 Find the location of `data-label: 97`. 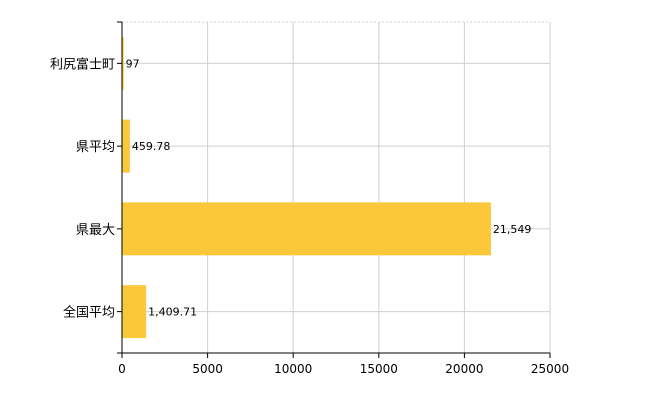

data-label: 97 is located at coordinates (133, 63).